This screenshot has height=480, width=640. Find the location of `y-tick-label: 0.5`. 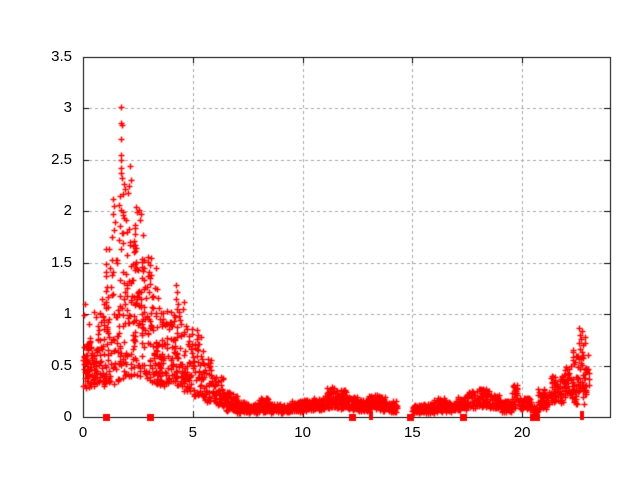

y-tick-label: 0.5 is located at coordinates (61, 365).